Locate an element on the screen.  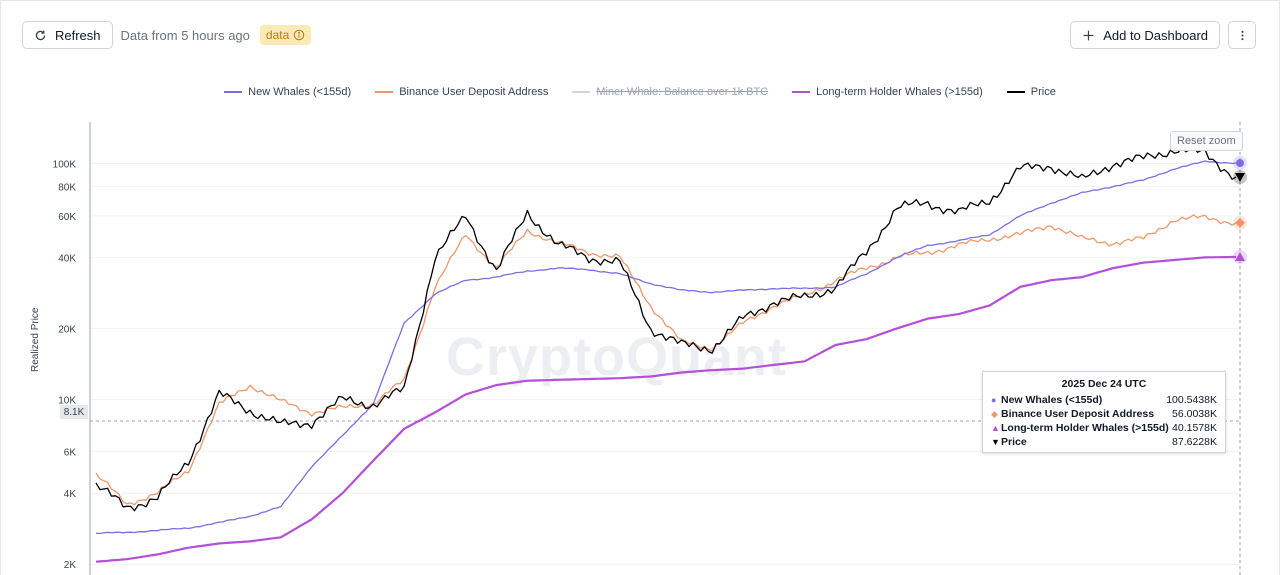
legend-item: Miner Whale: Balance over 1k BTC is located at coordinates (670, 92).